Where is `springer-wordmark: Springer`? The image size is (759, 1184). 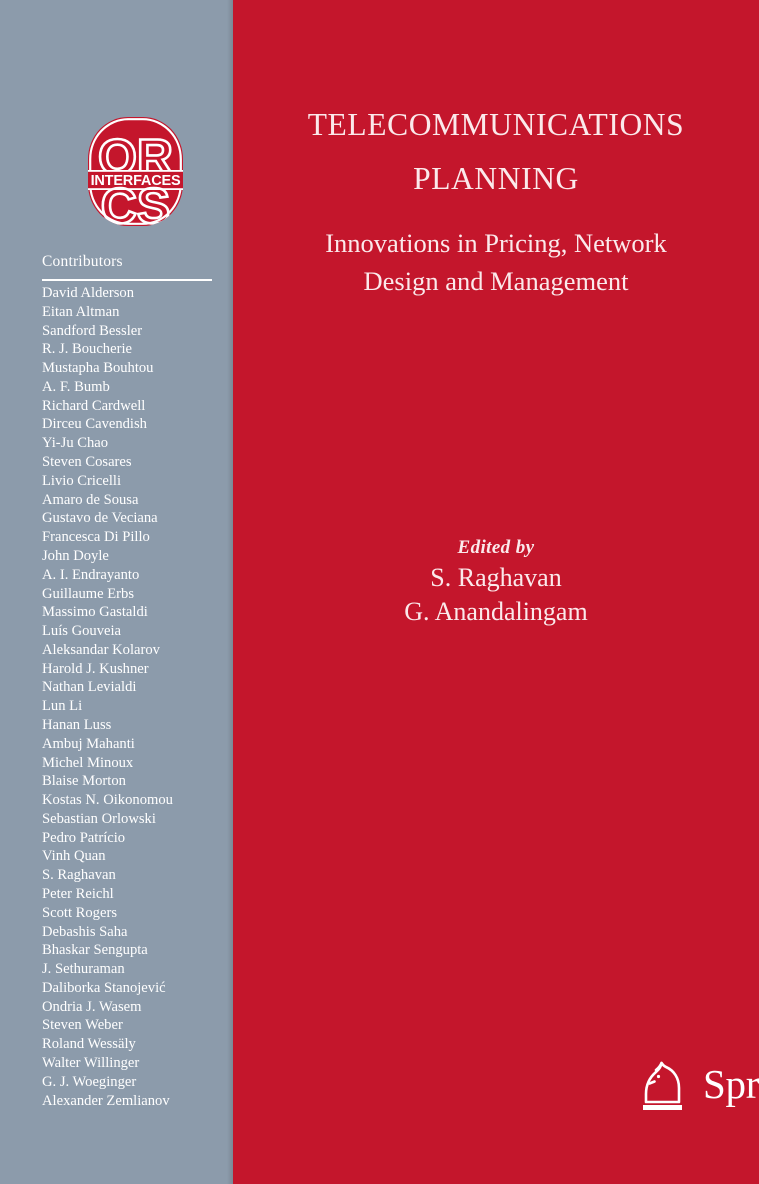 springer-wordmark: Springer is located at coordinates (731, 1083).